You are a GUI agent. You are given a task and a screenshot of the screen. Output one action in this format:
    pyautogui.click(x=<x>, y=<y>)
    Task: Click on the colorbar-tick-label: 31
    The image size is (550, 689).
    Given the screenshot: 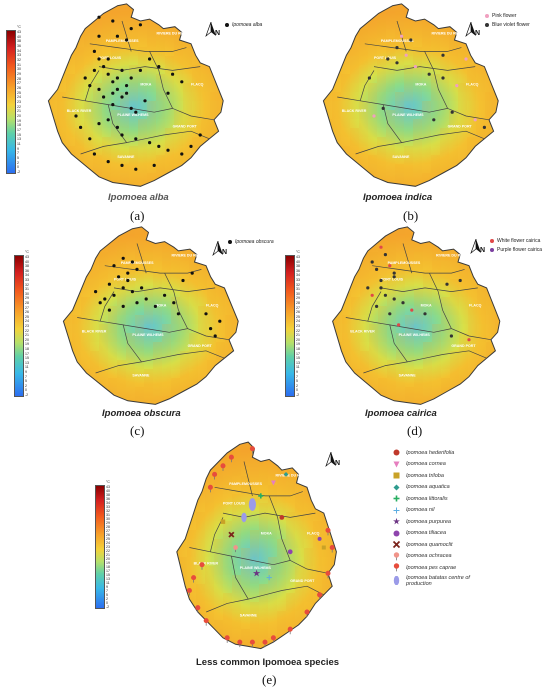 What is the action you would take?
    pyautogui.click(x=108, y=515)
    